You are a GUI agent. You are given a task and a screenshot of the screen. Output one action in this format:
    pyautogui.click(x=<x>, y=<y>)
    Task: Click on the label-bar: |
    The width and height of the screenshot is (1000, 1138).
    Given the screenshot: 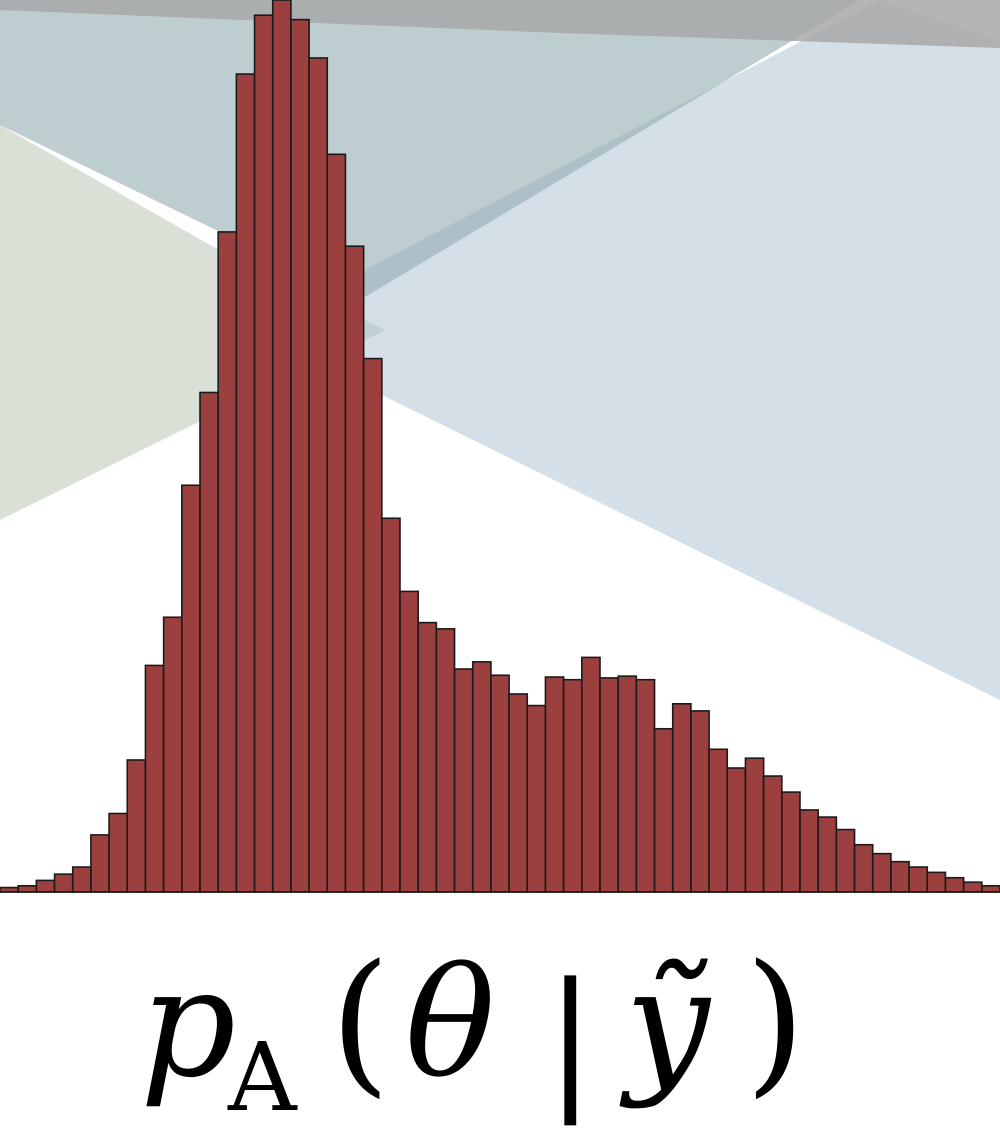 What is the action you would take?
    pyautogui.click(x=570, y=1039)
    